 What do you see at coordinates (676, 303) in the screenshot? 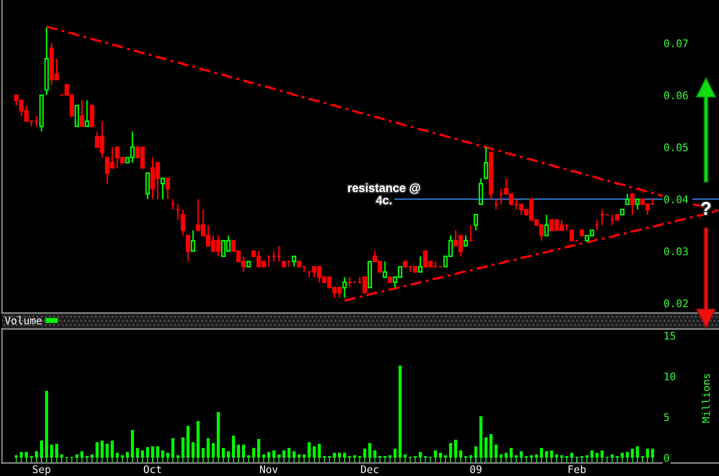
I see `y-tick-label: 0.02` at bounding box center [676, 303].